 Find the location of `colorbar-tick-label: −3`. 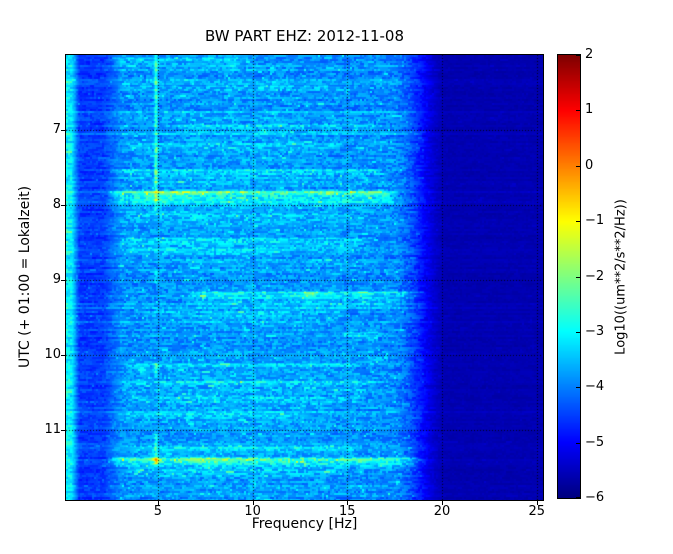

colorbar-tick-label: −3 is located at coordinates (595, 331).